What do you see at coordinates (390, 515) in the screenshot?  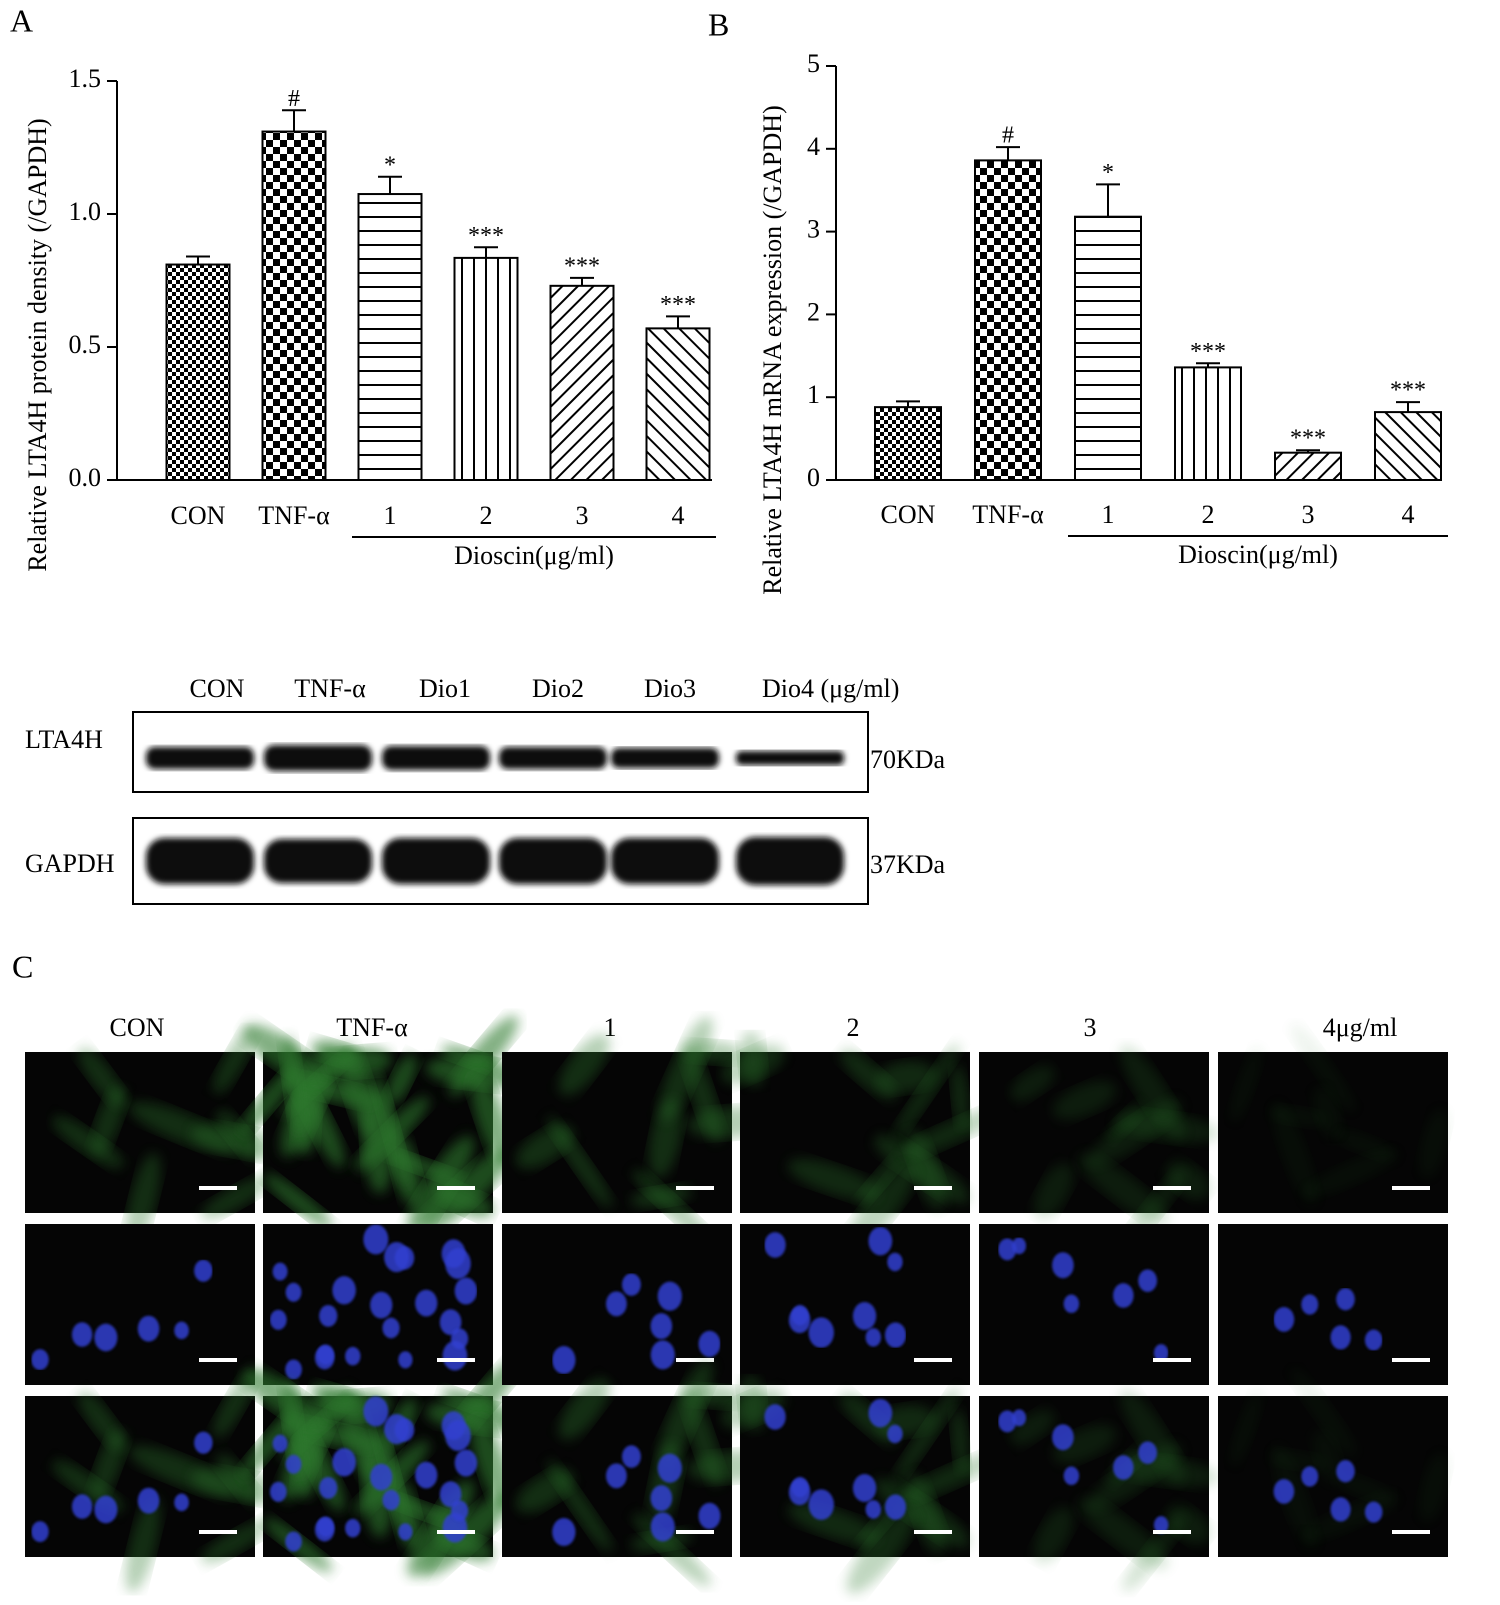 I see `x-tick-label: 1` at bounding box center [390, 515].